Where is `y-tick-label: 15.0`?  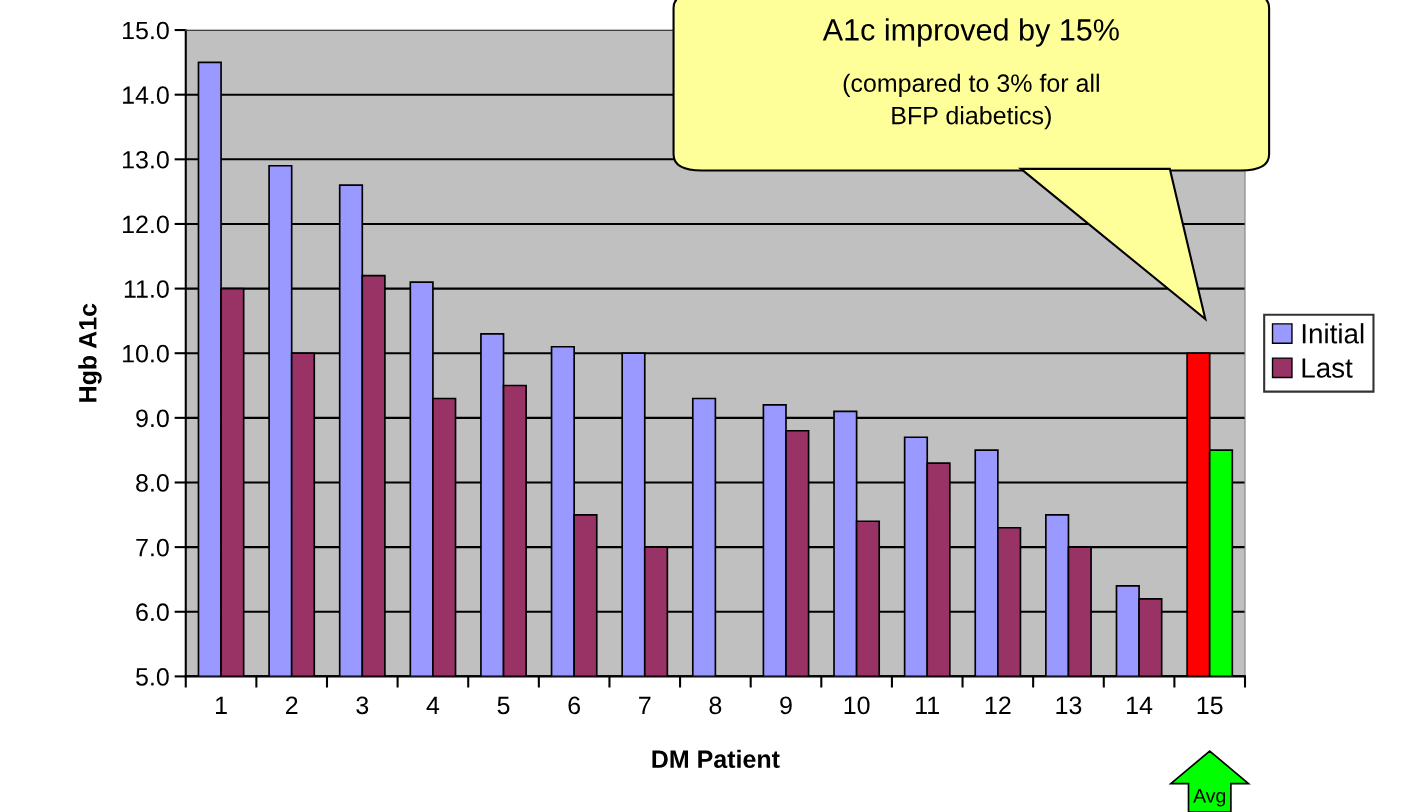 y-tick-label: 15.0 is located at coordinates (146, 30).